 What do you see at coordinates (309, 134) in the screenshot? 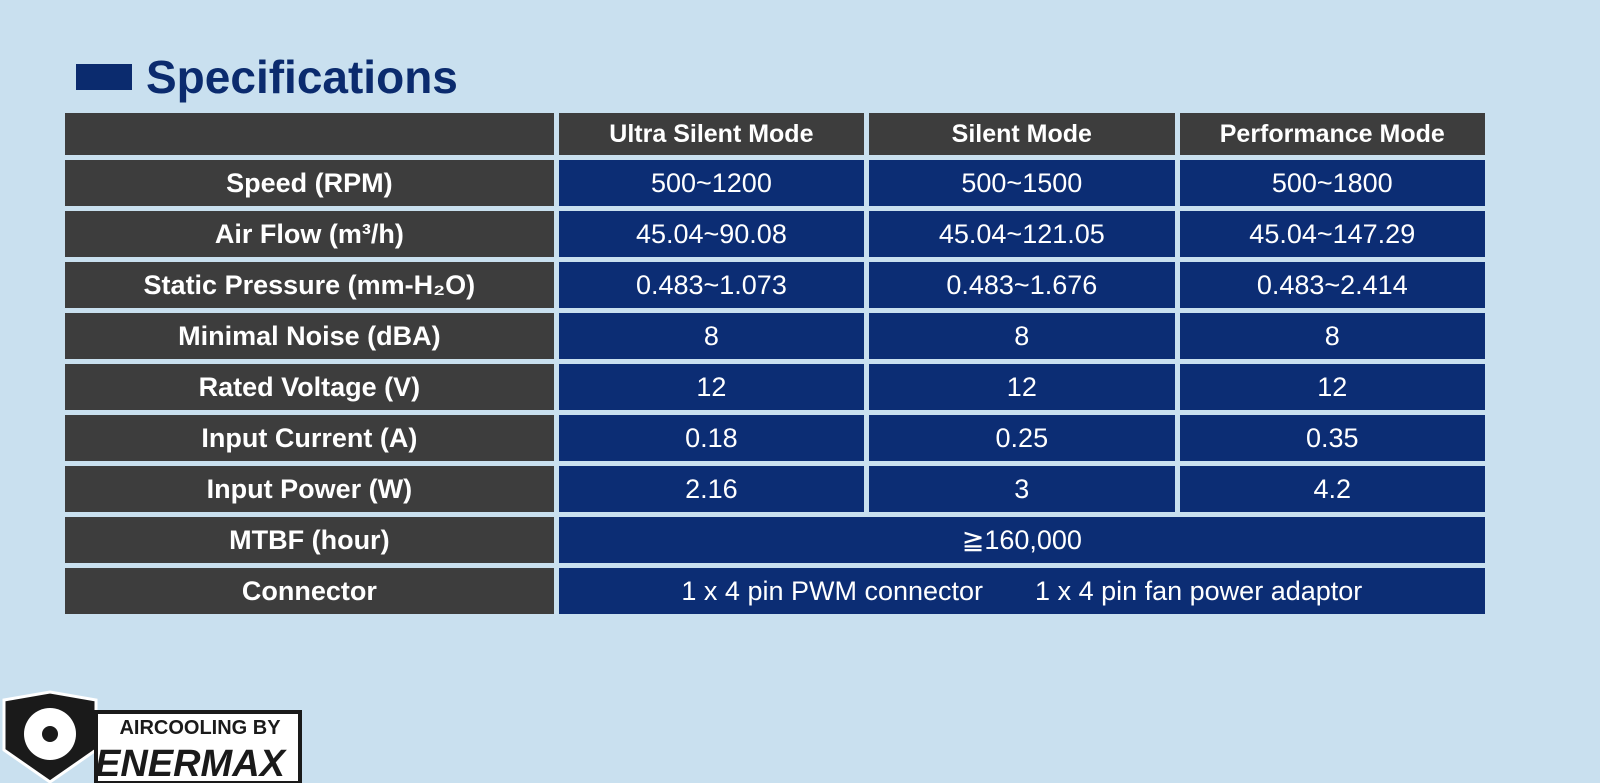
I see `corner-cell` at bounding box center [309, 134].